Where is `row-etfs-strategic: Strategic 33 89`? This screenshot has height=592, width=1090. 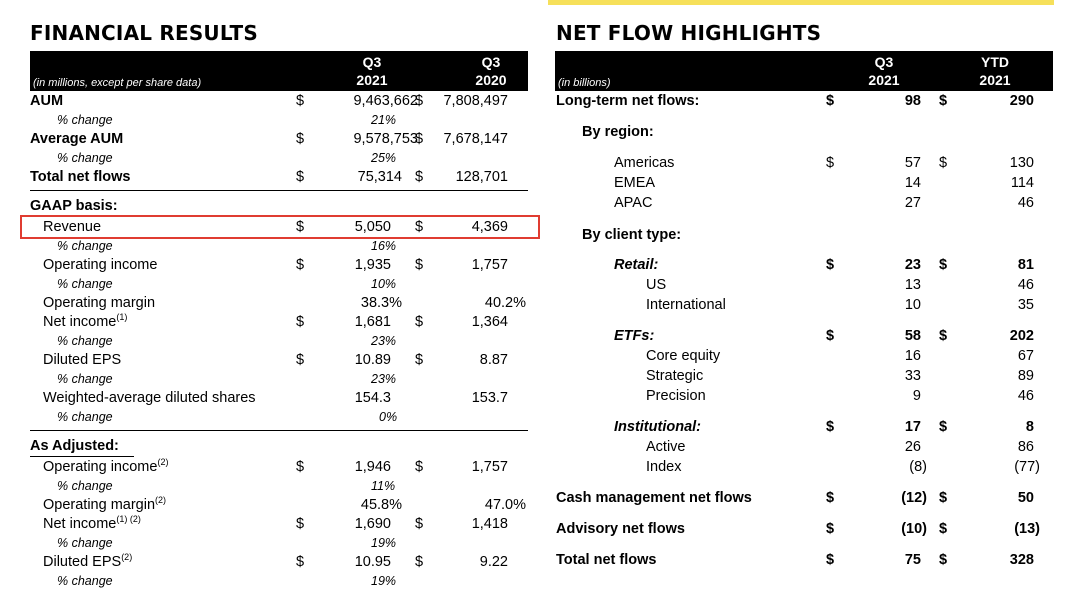 row-etfs-strategic: Strategic 33 89 is located at coordinates (840, 376).